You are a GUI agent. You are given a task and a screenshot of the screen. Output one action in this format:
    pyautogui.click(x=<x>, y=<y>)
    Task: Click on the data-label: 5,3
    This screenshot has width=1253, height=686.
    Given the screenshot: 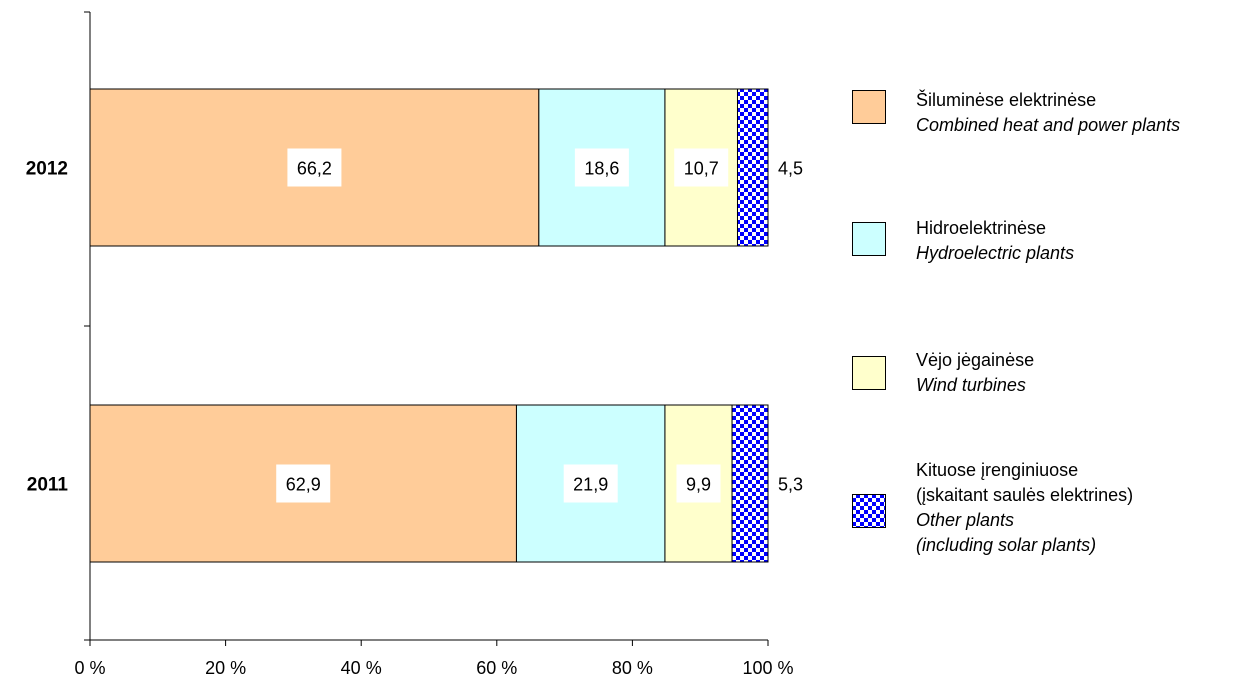 What is the action you would take?
    pyautogui.click(x=790, y=485)
    